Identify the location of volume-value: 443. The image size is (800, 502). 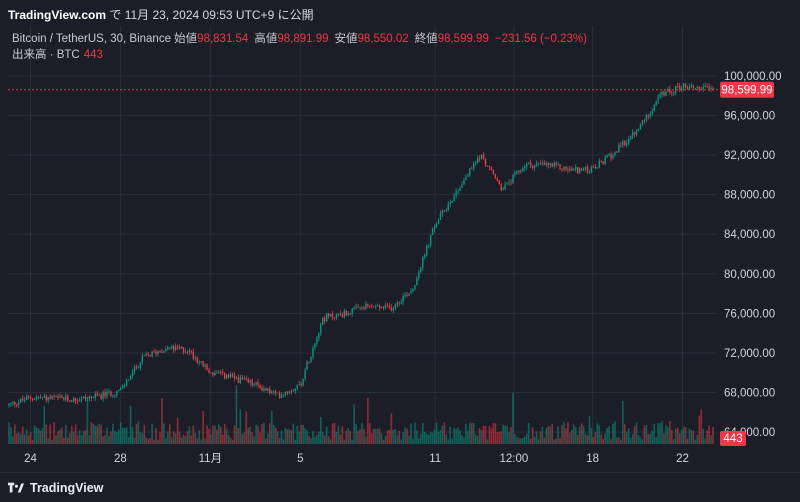
(93, 55).